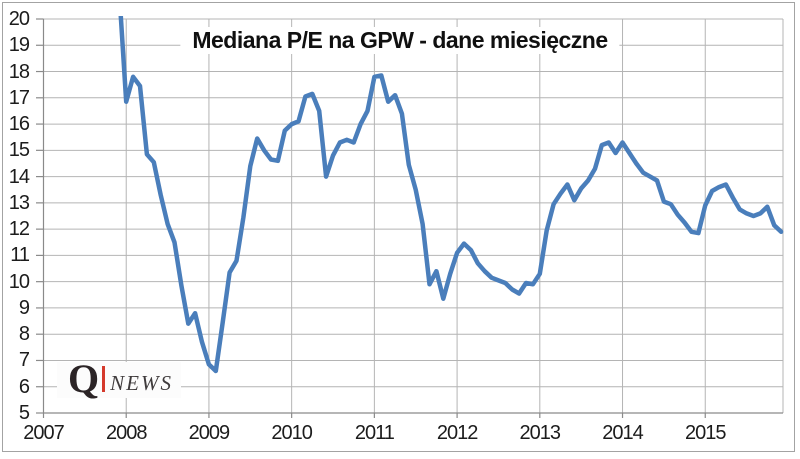 The image size is (800, 459). Describe the element at coordinates (19, 150) in the screenshot. I see `y-tick-label: 15` at that location.